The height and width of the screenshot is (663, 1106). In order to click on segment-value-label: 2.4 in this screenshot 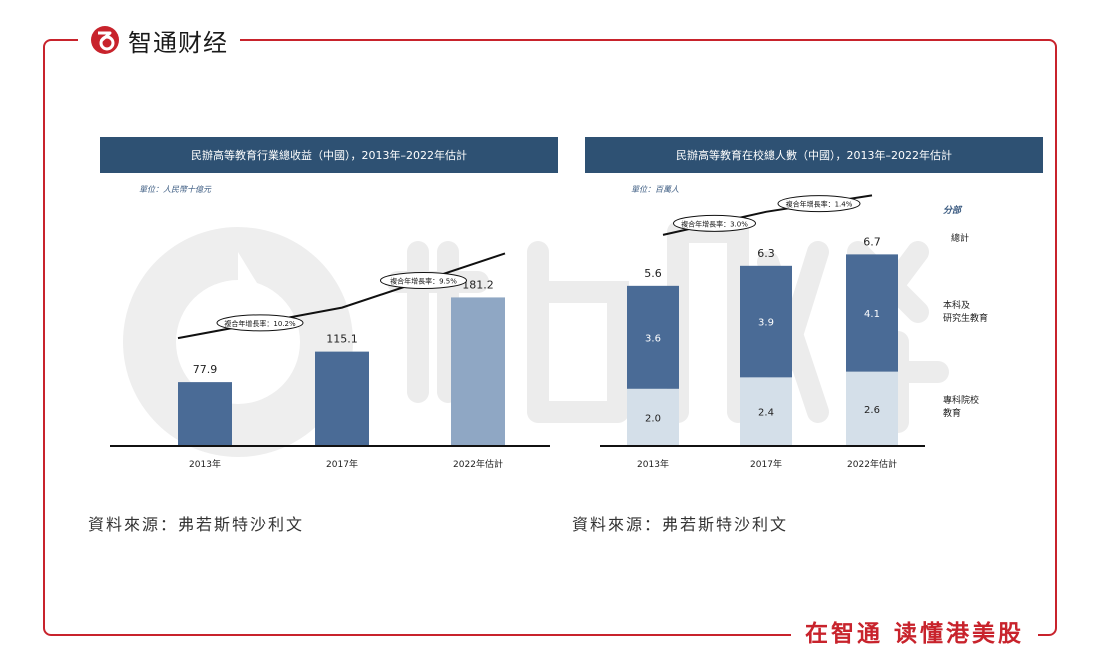, I will do `click(766, 413)`.